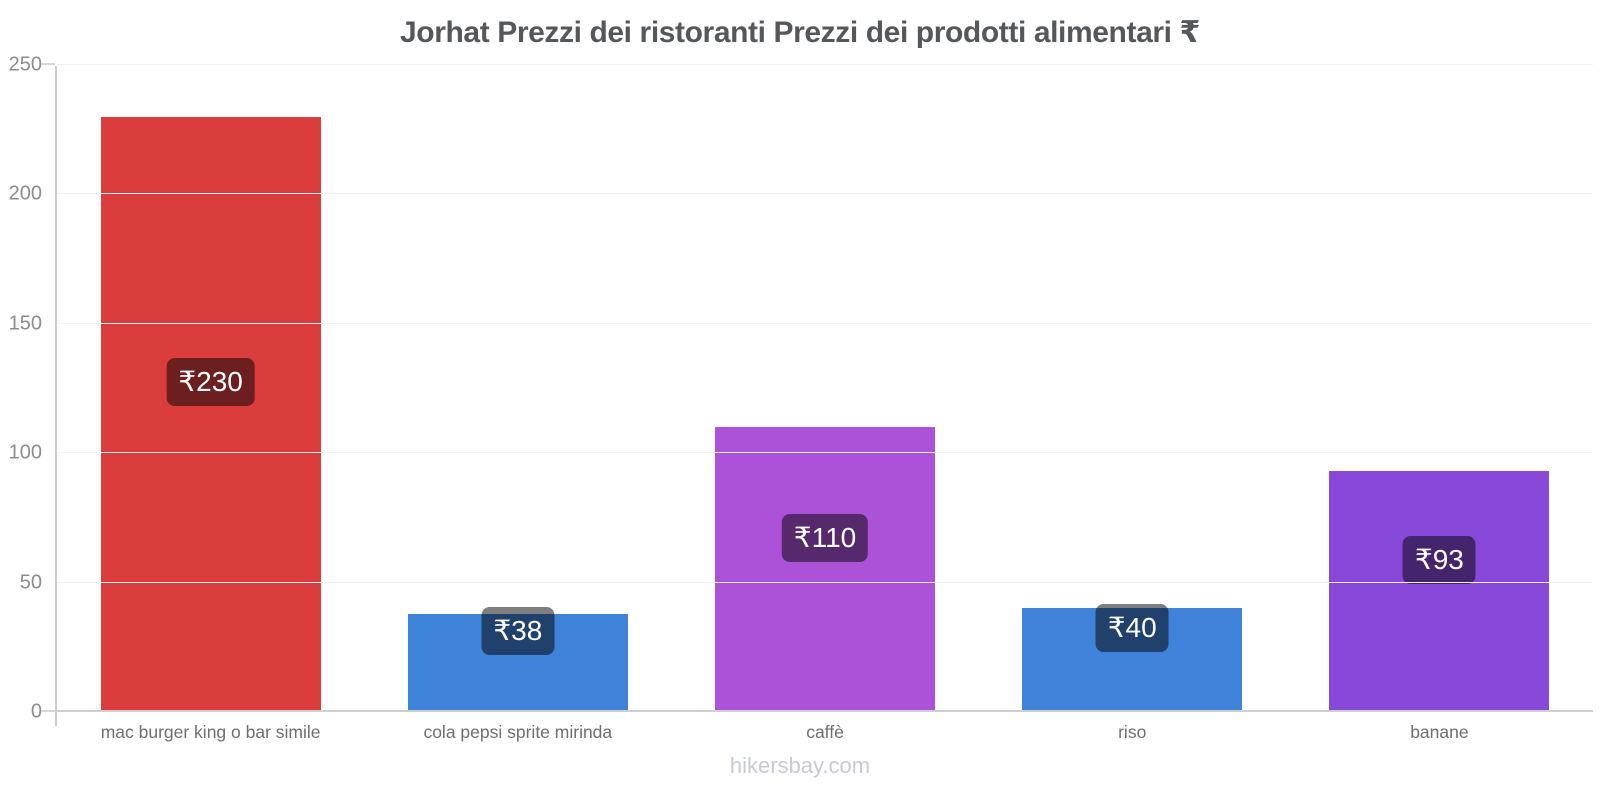  What do you see at coordinates (25, 323) in the screenshot?
I see `y-axis-tick-label: 150` at bounding box center [25, 323].